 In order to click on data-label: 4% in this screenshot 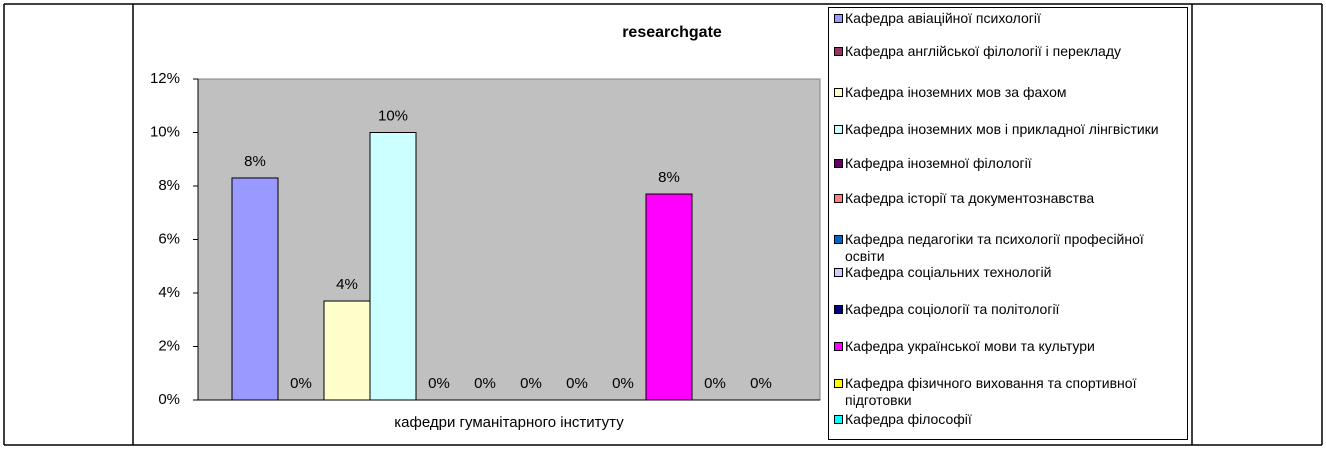, I will do `click(347, 284)`.